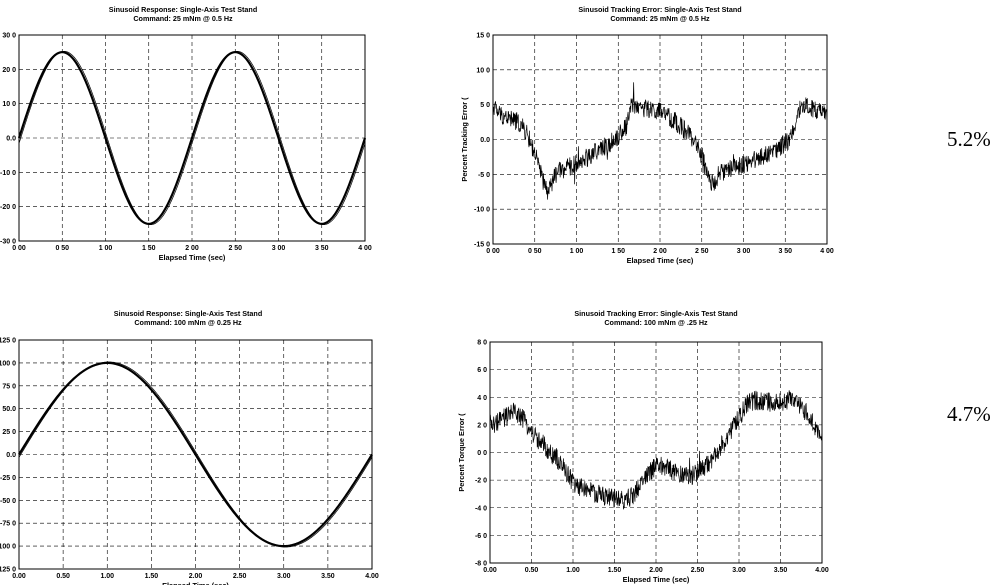 The width and height of the screenshot is (1006, 585). What do you see at coordinates (9, 409) in the screenshot?
I see `y-tick-label: 50.0` at bounding box center [9, 409].